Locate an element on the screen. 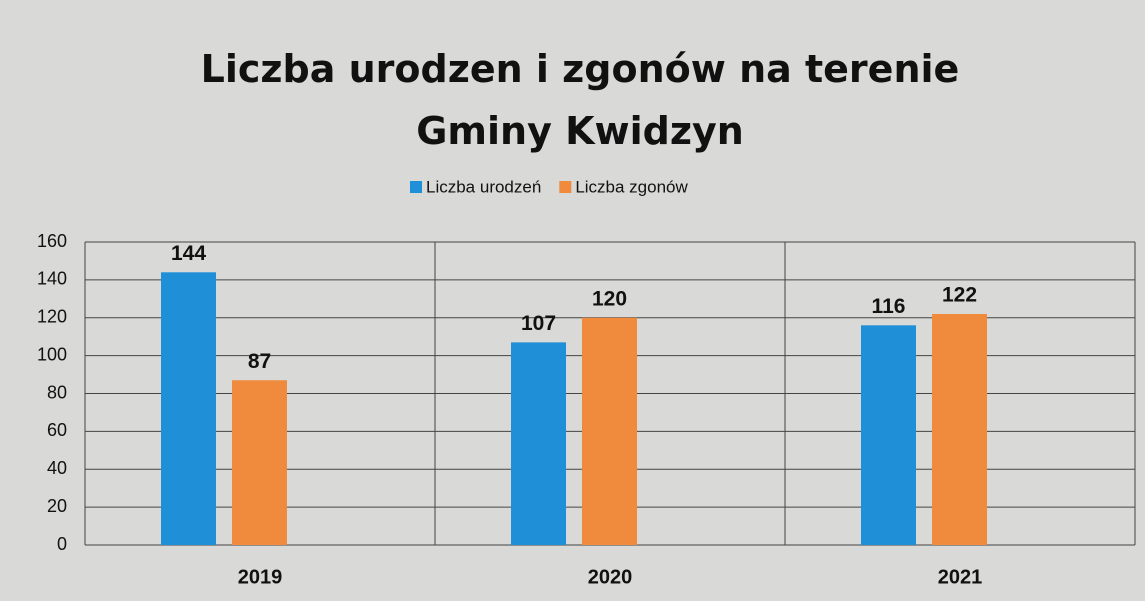 This screenshot has height=601, width=1145. y-tick-label: 100 is located at coordinates (52, 354).